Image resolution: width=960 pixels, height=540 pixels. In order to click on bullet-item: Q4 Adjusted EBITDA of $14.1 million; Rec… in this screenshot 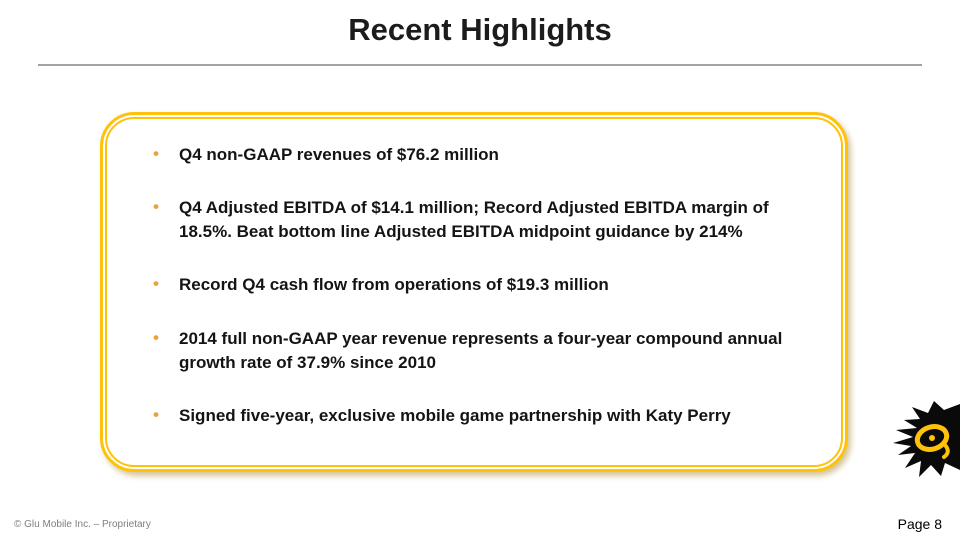, I will do `click(484, 219)`.